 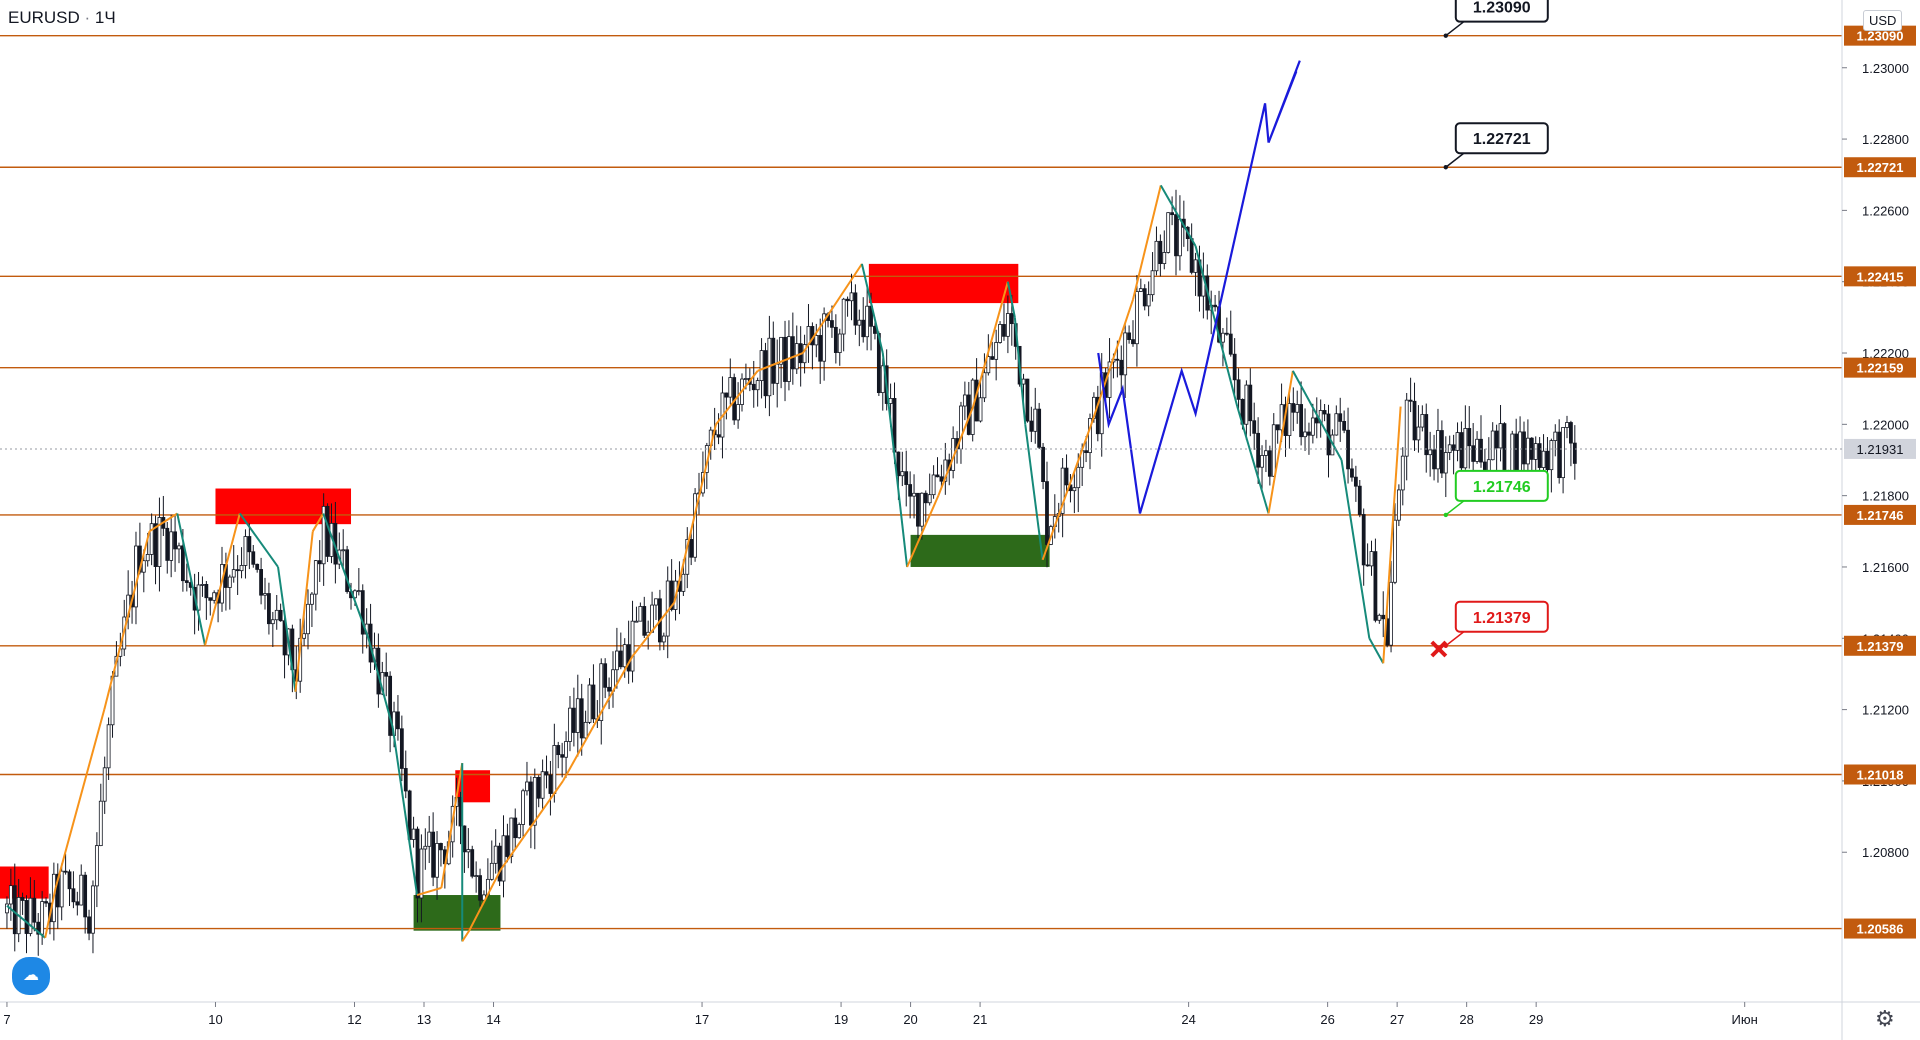 I want to click on currency-button: USD, so click(x=1883, y=20).